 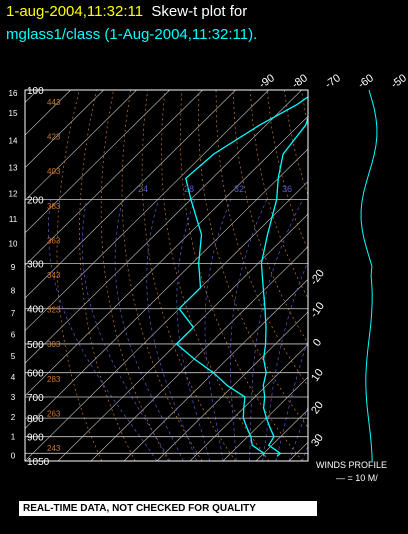 I want to click on temperature-trace, so click(x=284, y=286).